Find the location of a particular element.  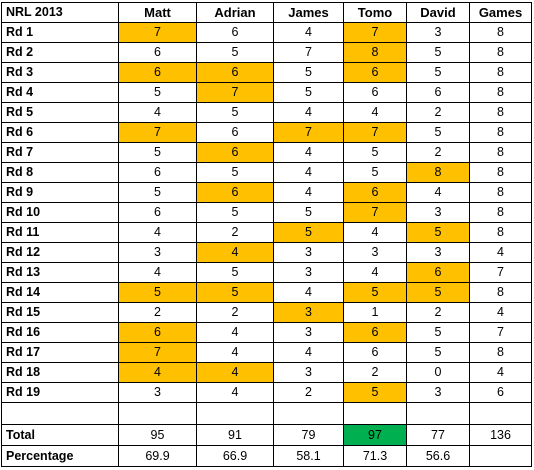

round-label: Rd 7 is located at coordinates (60, 152).